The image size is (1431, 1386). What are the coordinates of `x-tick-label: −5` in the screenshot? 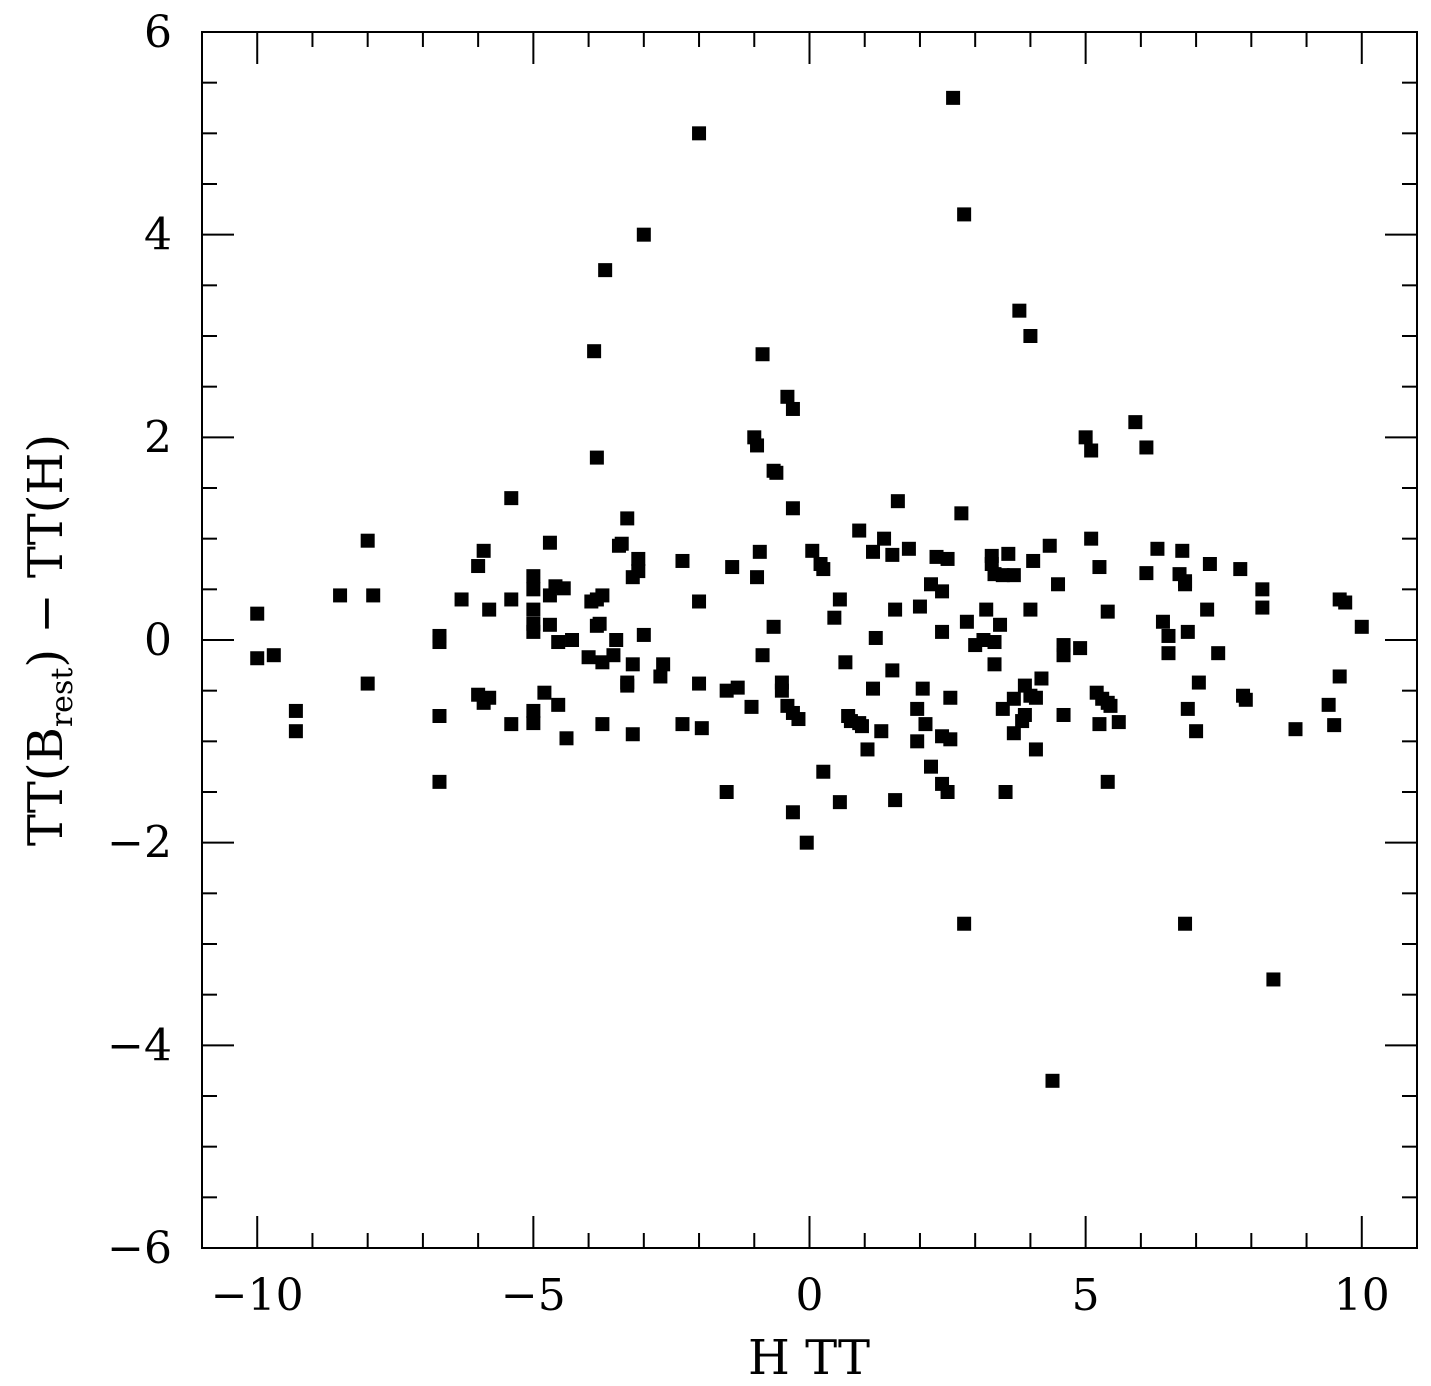 It's located at (533, 1295).